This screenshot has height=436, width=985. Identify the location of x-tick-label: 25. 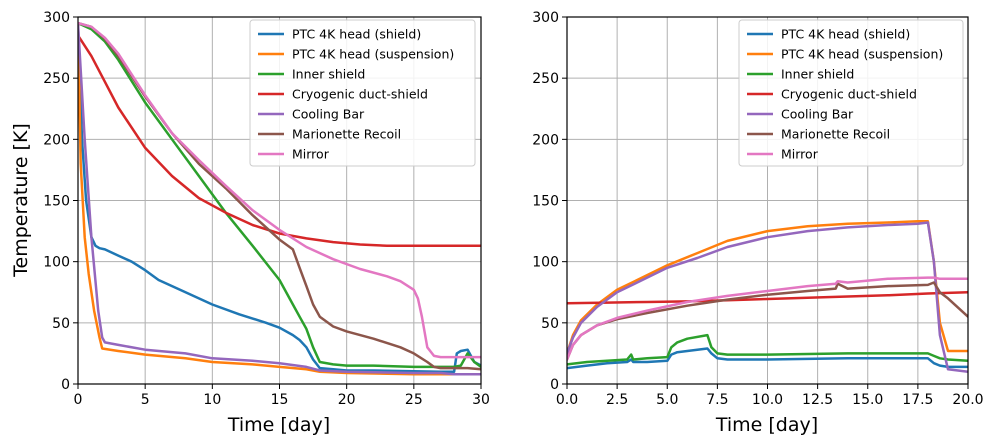
(414, 400).